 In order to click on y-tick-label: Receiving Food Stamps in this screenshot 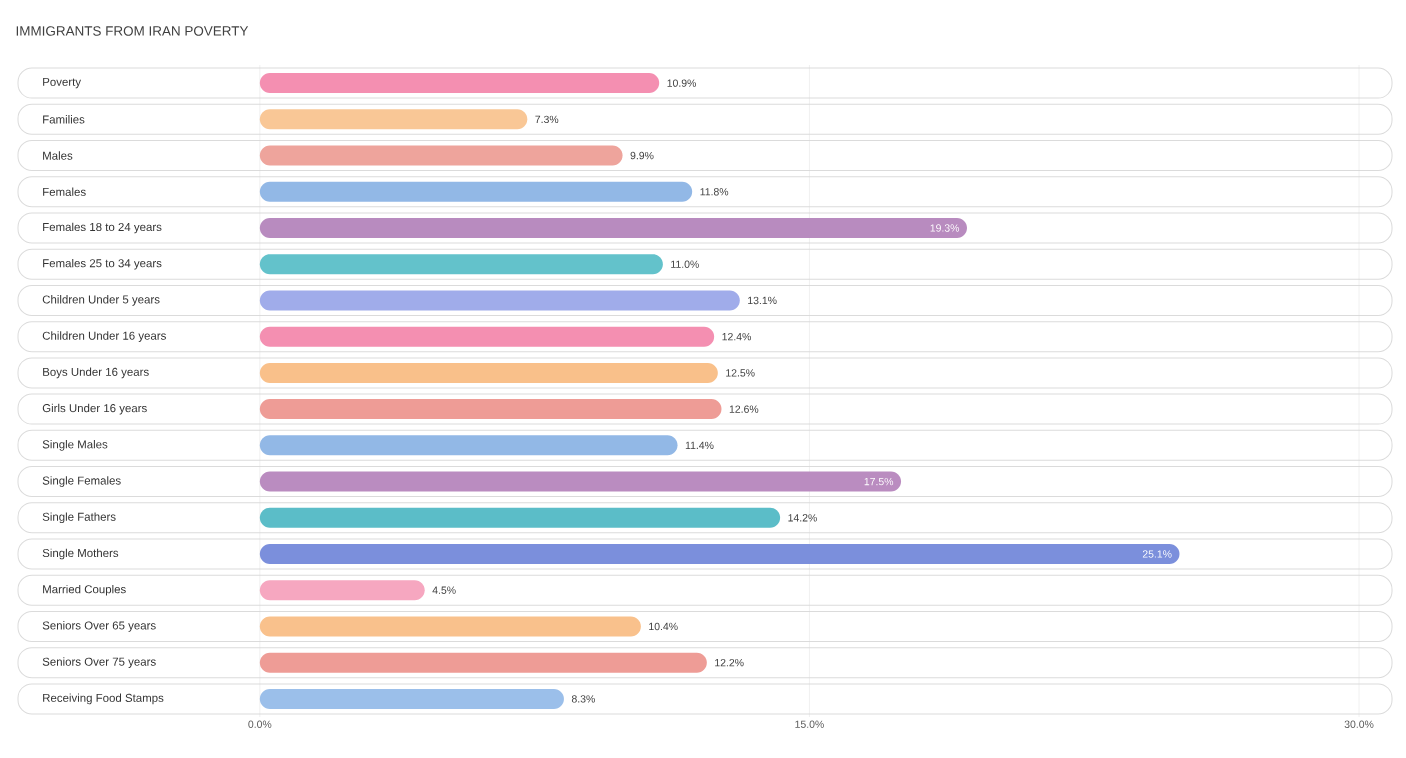, I will do `click(103, 699)`.